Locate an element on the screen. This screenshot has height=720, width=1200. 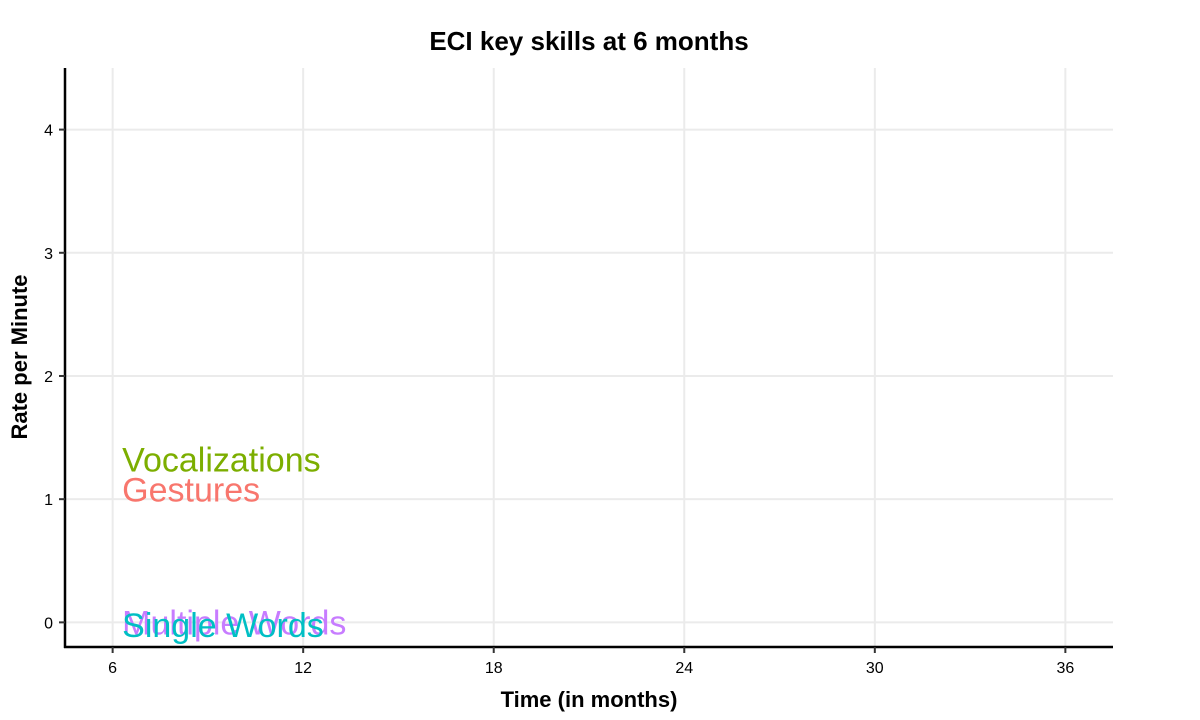
x-tick-label: 24 is located at coordinates (684, 668).